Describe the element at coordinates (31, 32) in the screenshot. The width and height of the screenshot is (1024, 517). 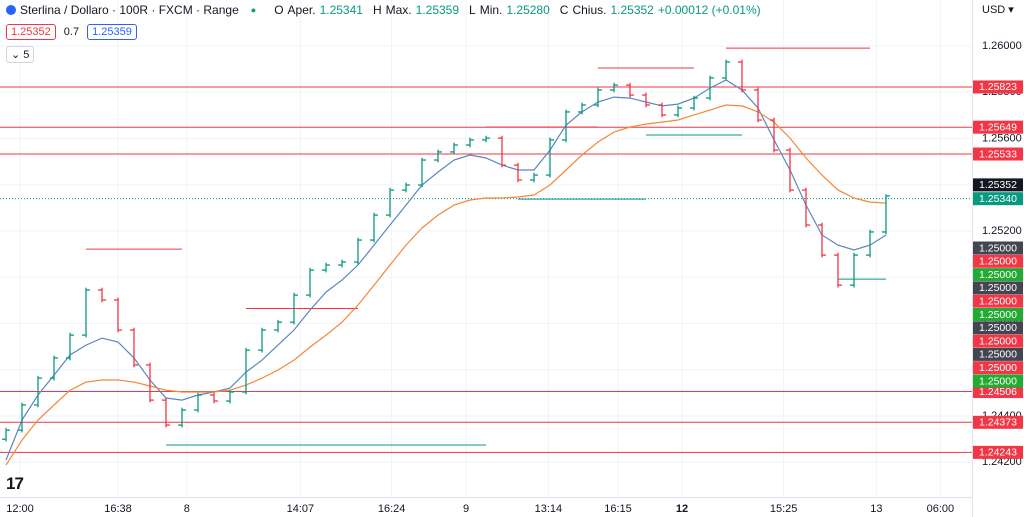
I see `sell-button: 1.25352` at that location.